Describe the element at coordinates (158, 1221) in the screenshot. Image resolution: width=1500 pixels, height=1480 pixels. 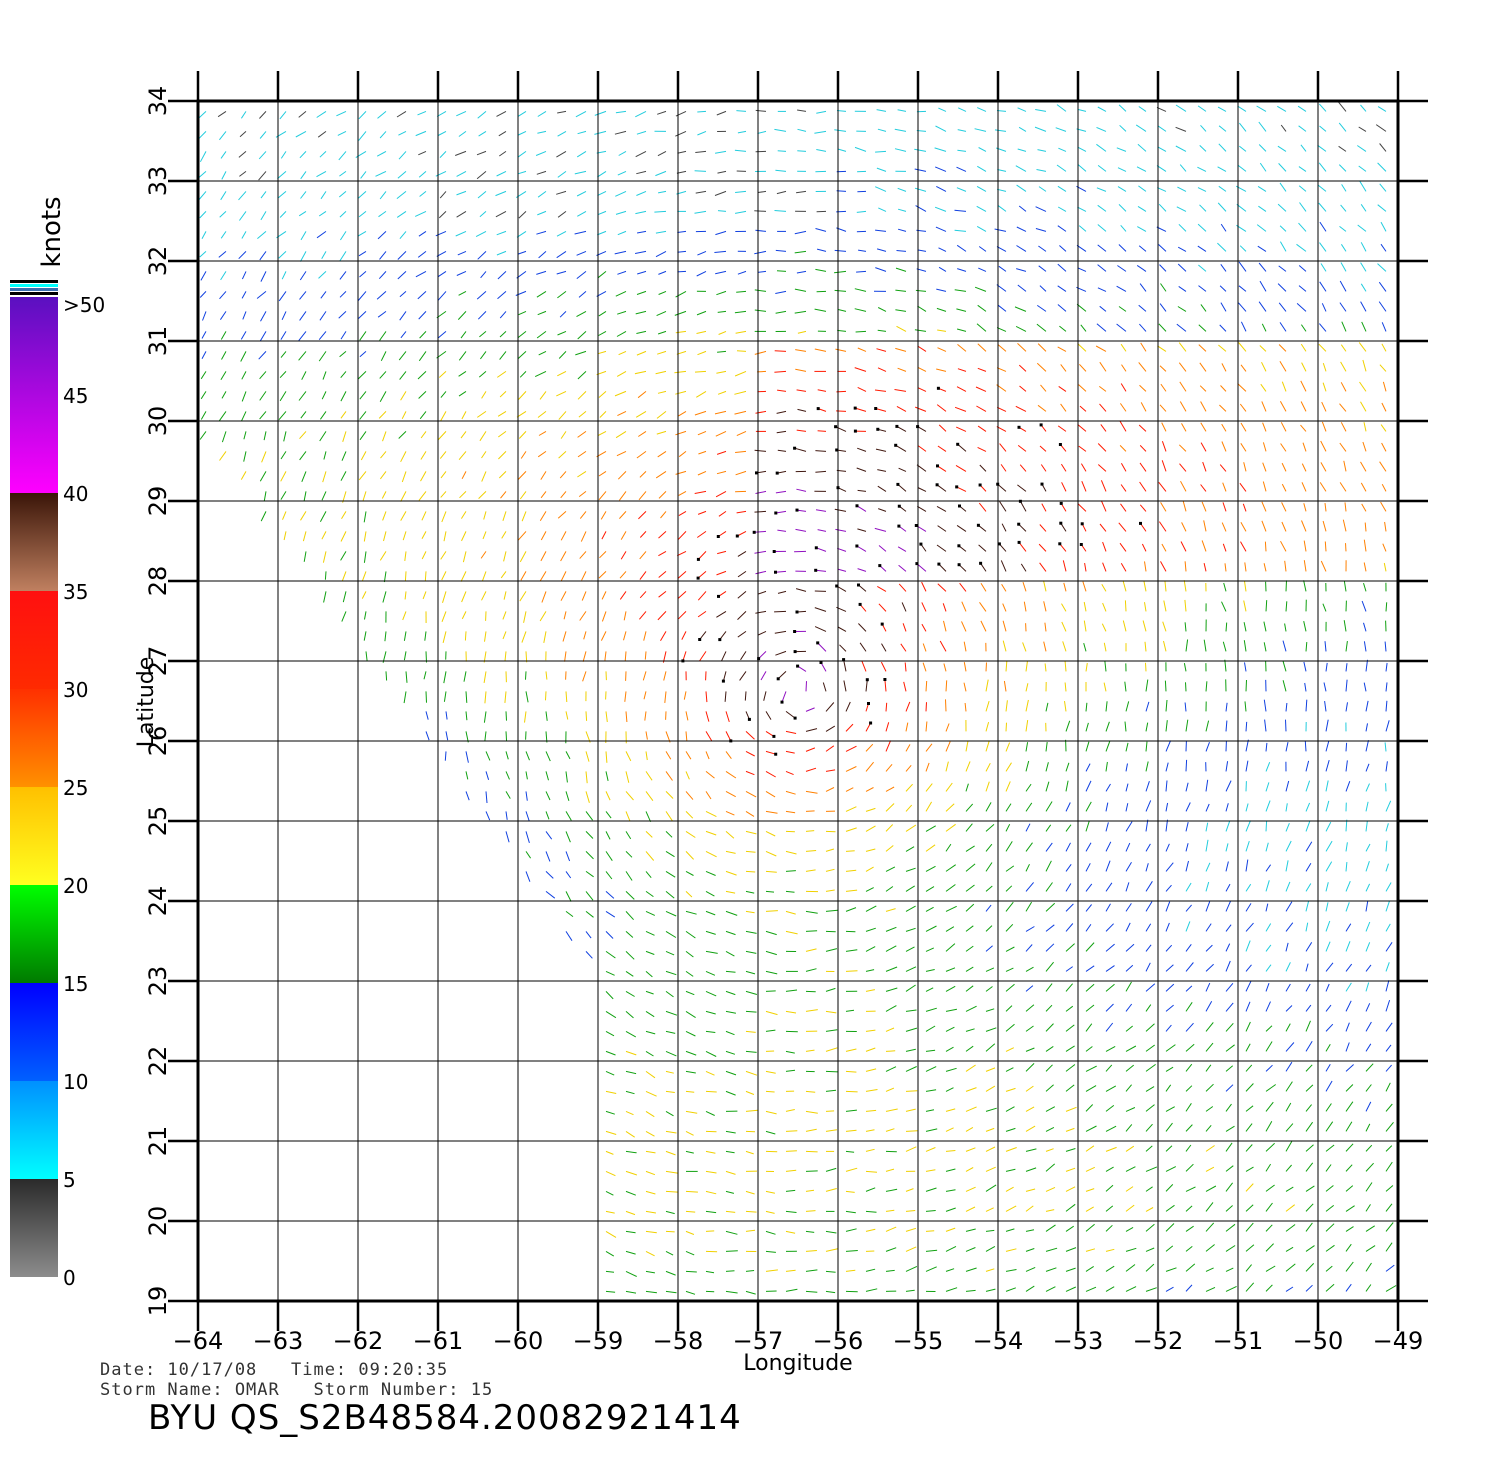
I see `y-tick-label: 20` at that location.